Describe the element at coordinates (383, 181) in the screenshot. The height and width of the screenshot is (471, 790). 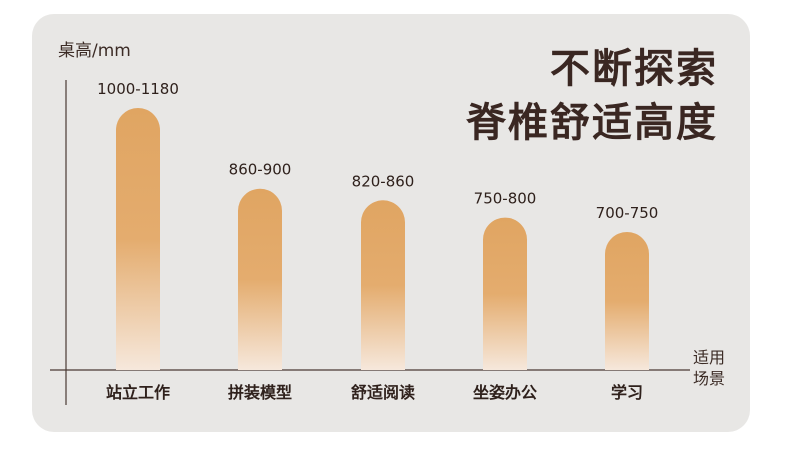
I see `bar-value-label-2: 820-860` at that location.